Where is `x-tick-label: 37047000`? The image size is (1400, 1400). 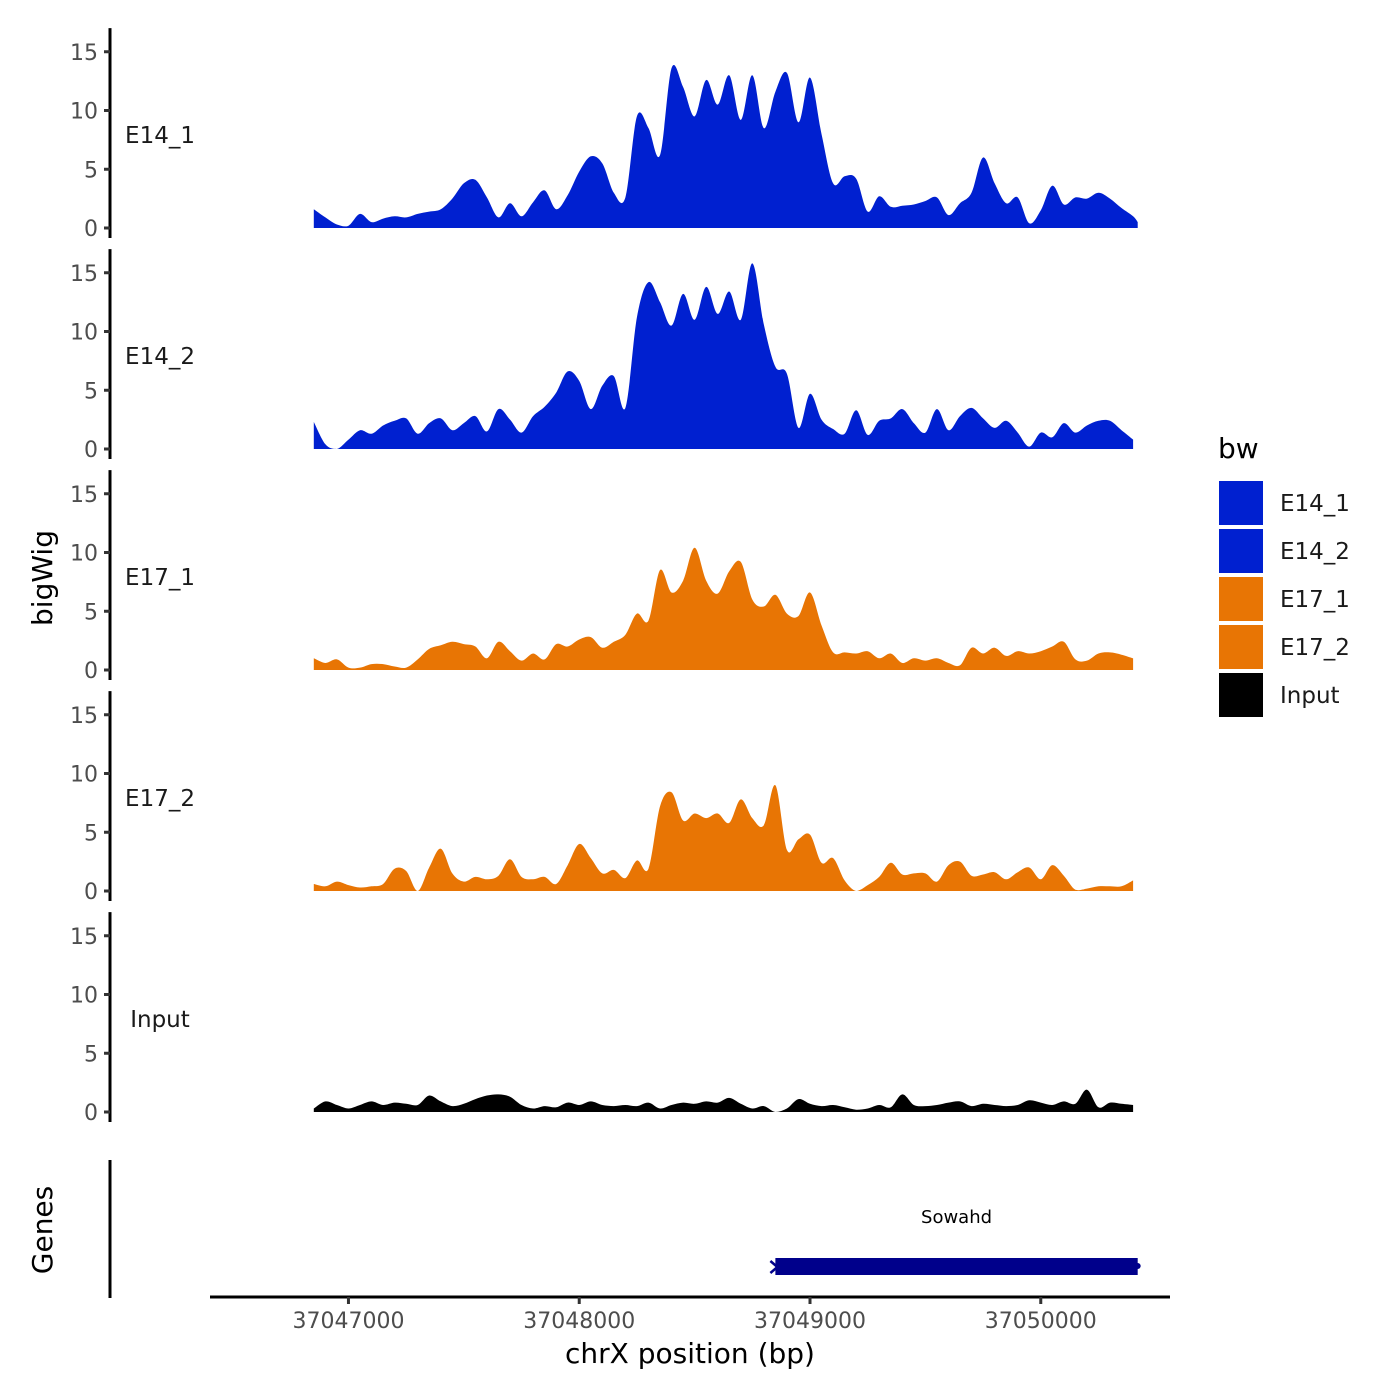
x-tick-label: 37047000 is located at coordinates (348, 1321).